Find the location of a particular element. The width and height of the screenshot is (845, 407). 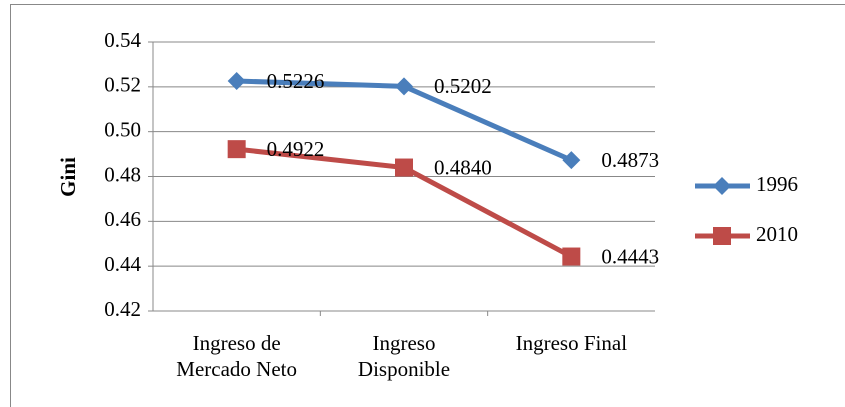

legend-label: 1996 is located at coordinates (777, 184).